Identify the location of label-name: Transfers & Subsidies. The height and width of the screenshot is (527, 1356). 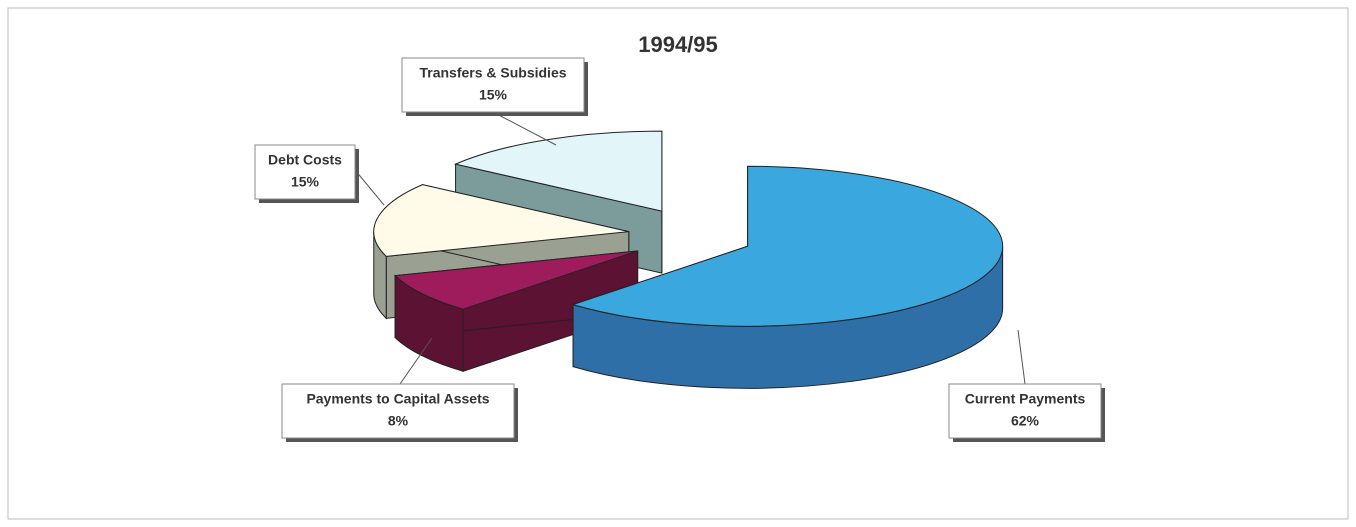
(492, 73).